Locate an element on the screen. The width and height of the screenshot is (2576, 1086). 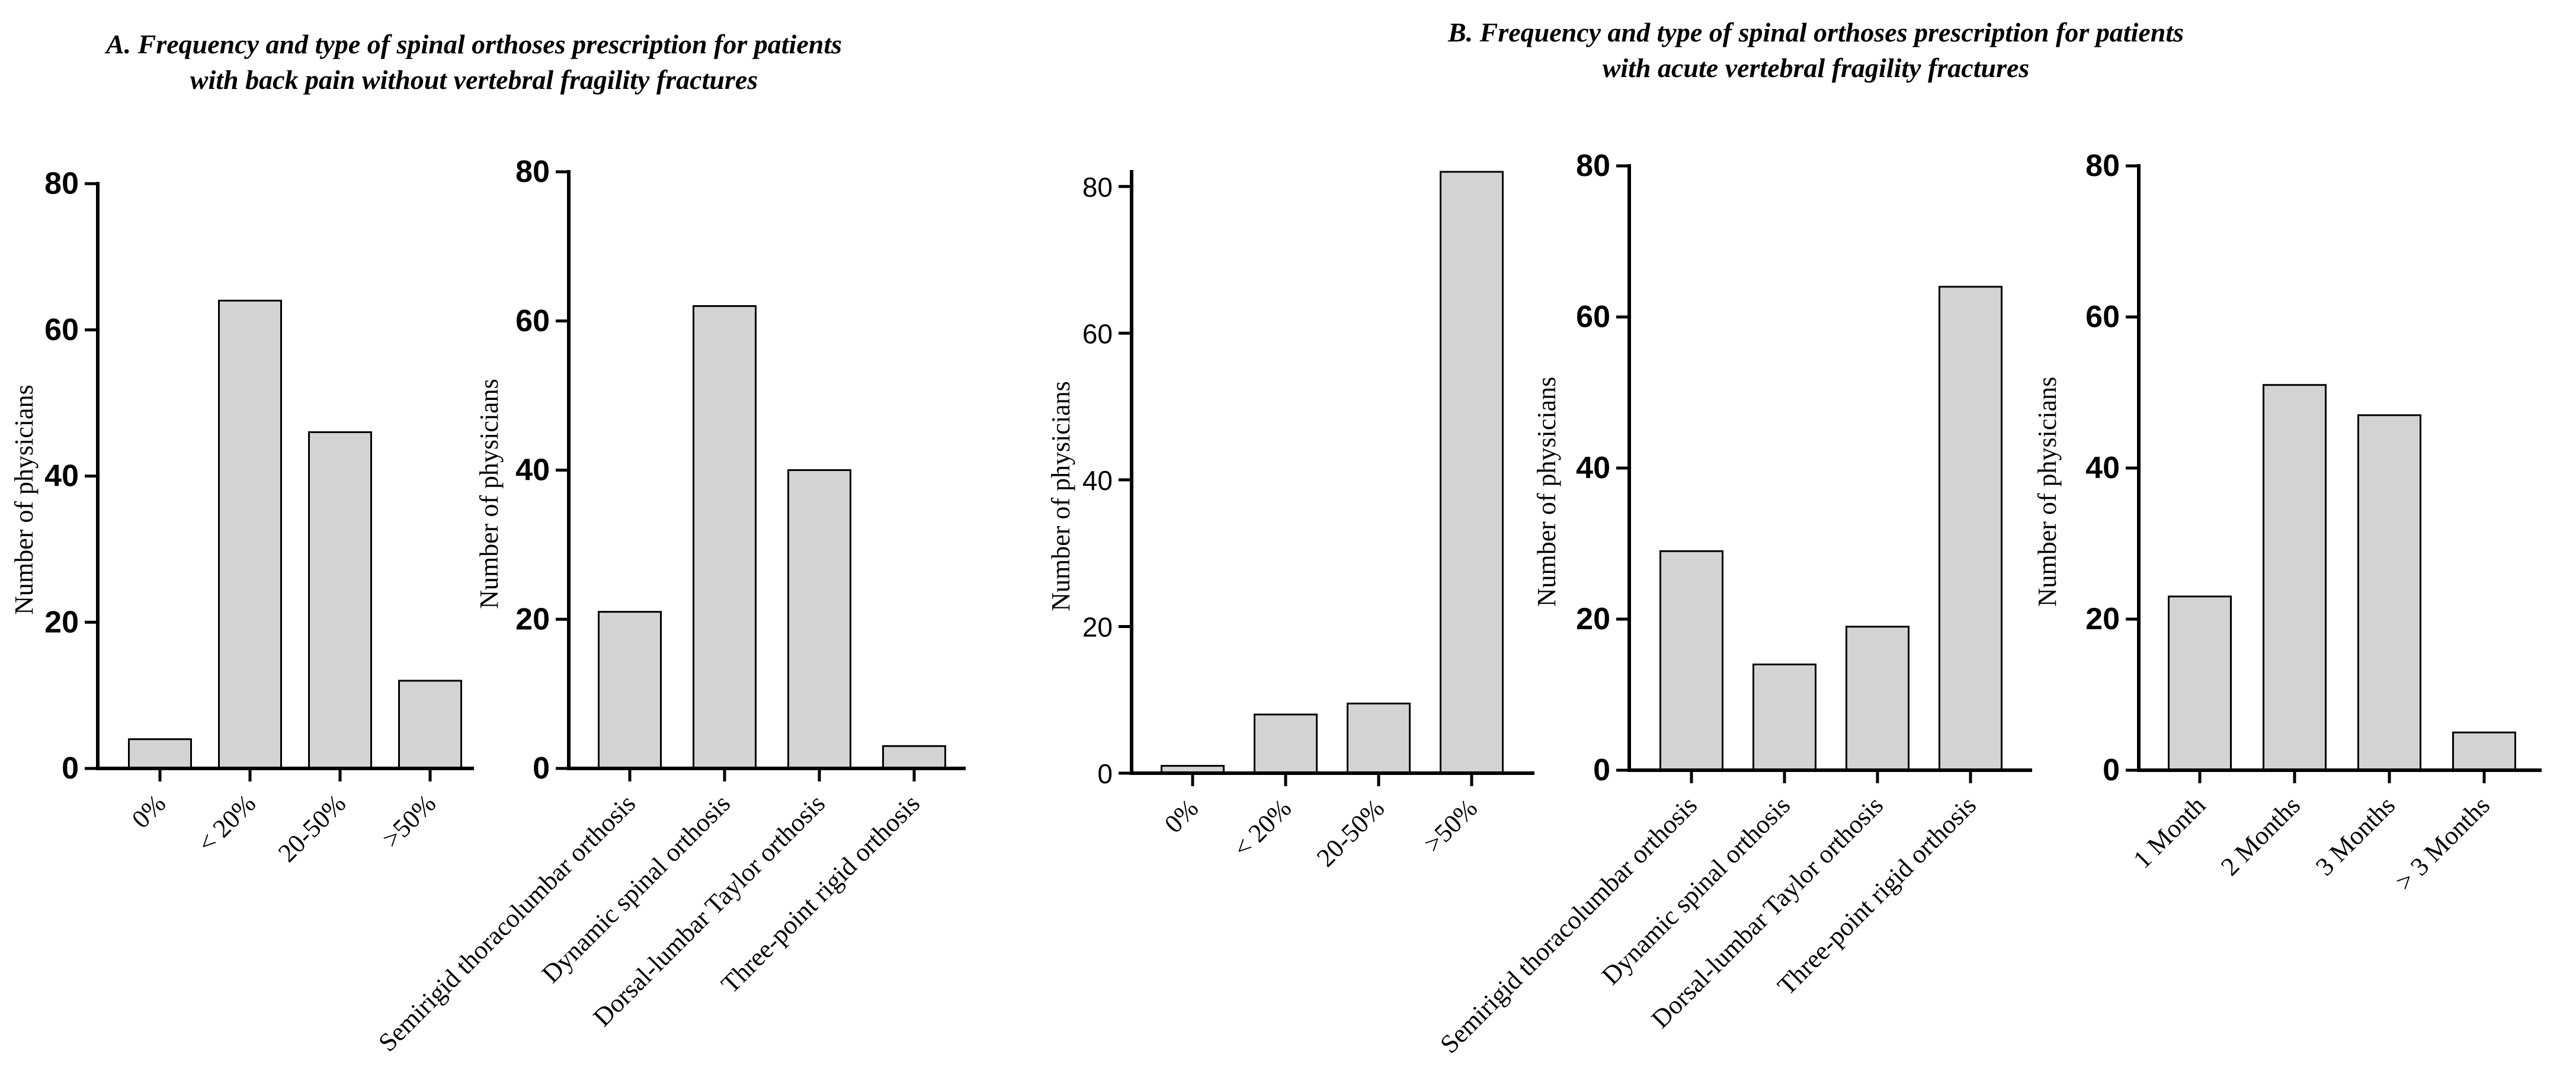
x-category-label: 2 Months is located at coordinates (2260, 835).